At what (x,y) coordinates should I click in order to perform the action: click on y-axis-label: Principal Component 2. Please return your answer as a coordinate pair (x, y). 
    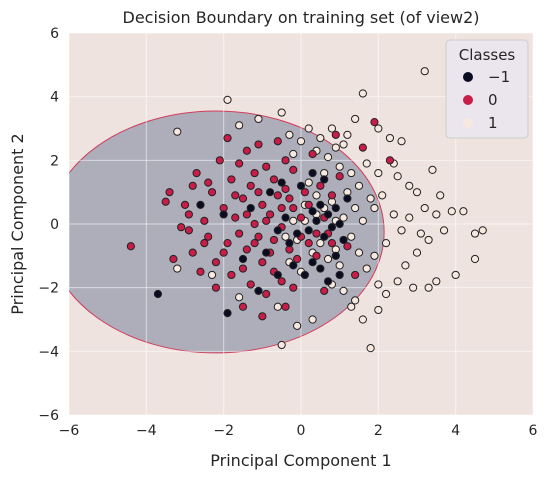
    Looking at the image, I should click on (17, 223).